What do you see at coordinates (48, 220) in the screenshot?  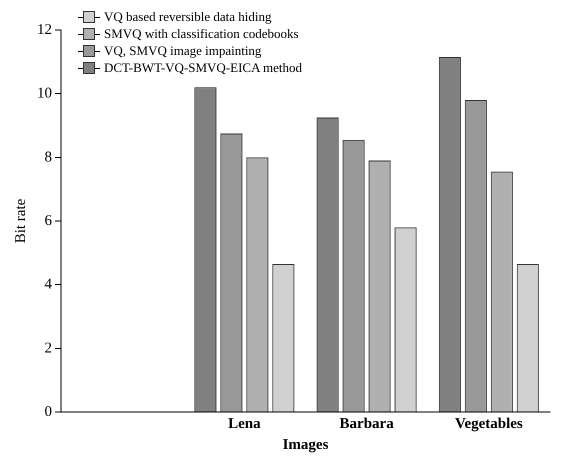 I see `y-tick-label: 6` at bounding box center [48, 220].